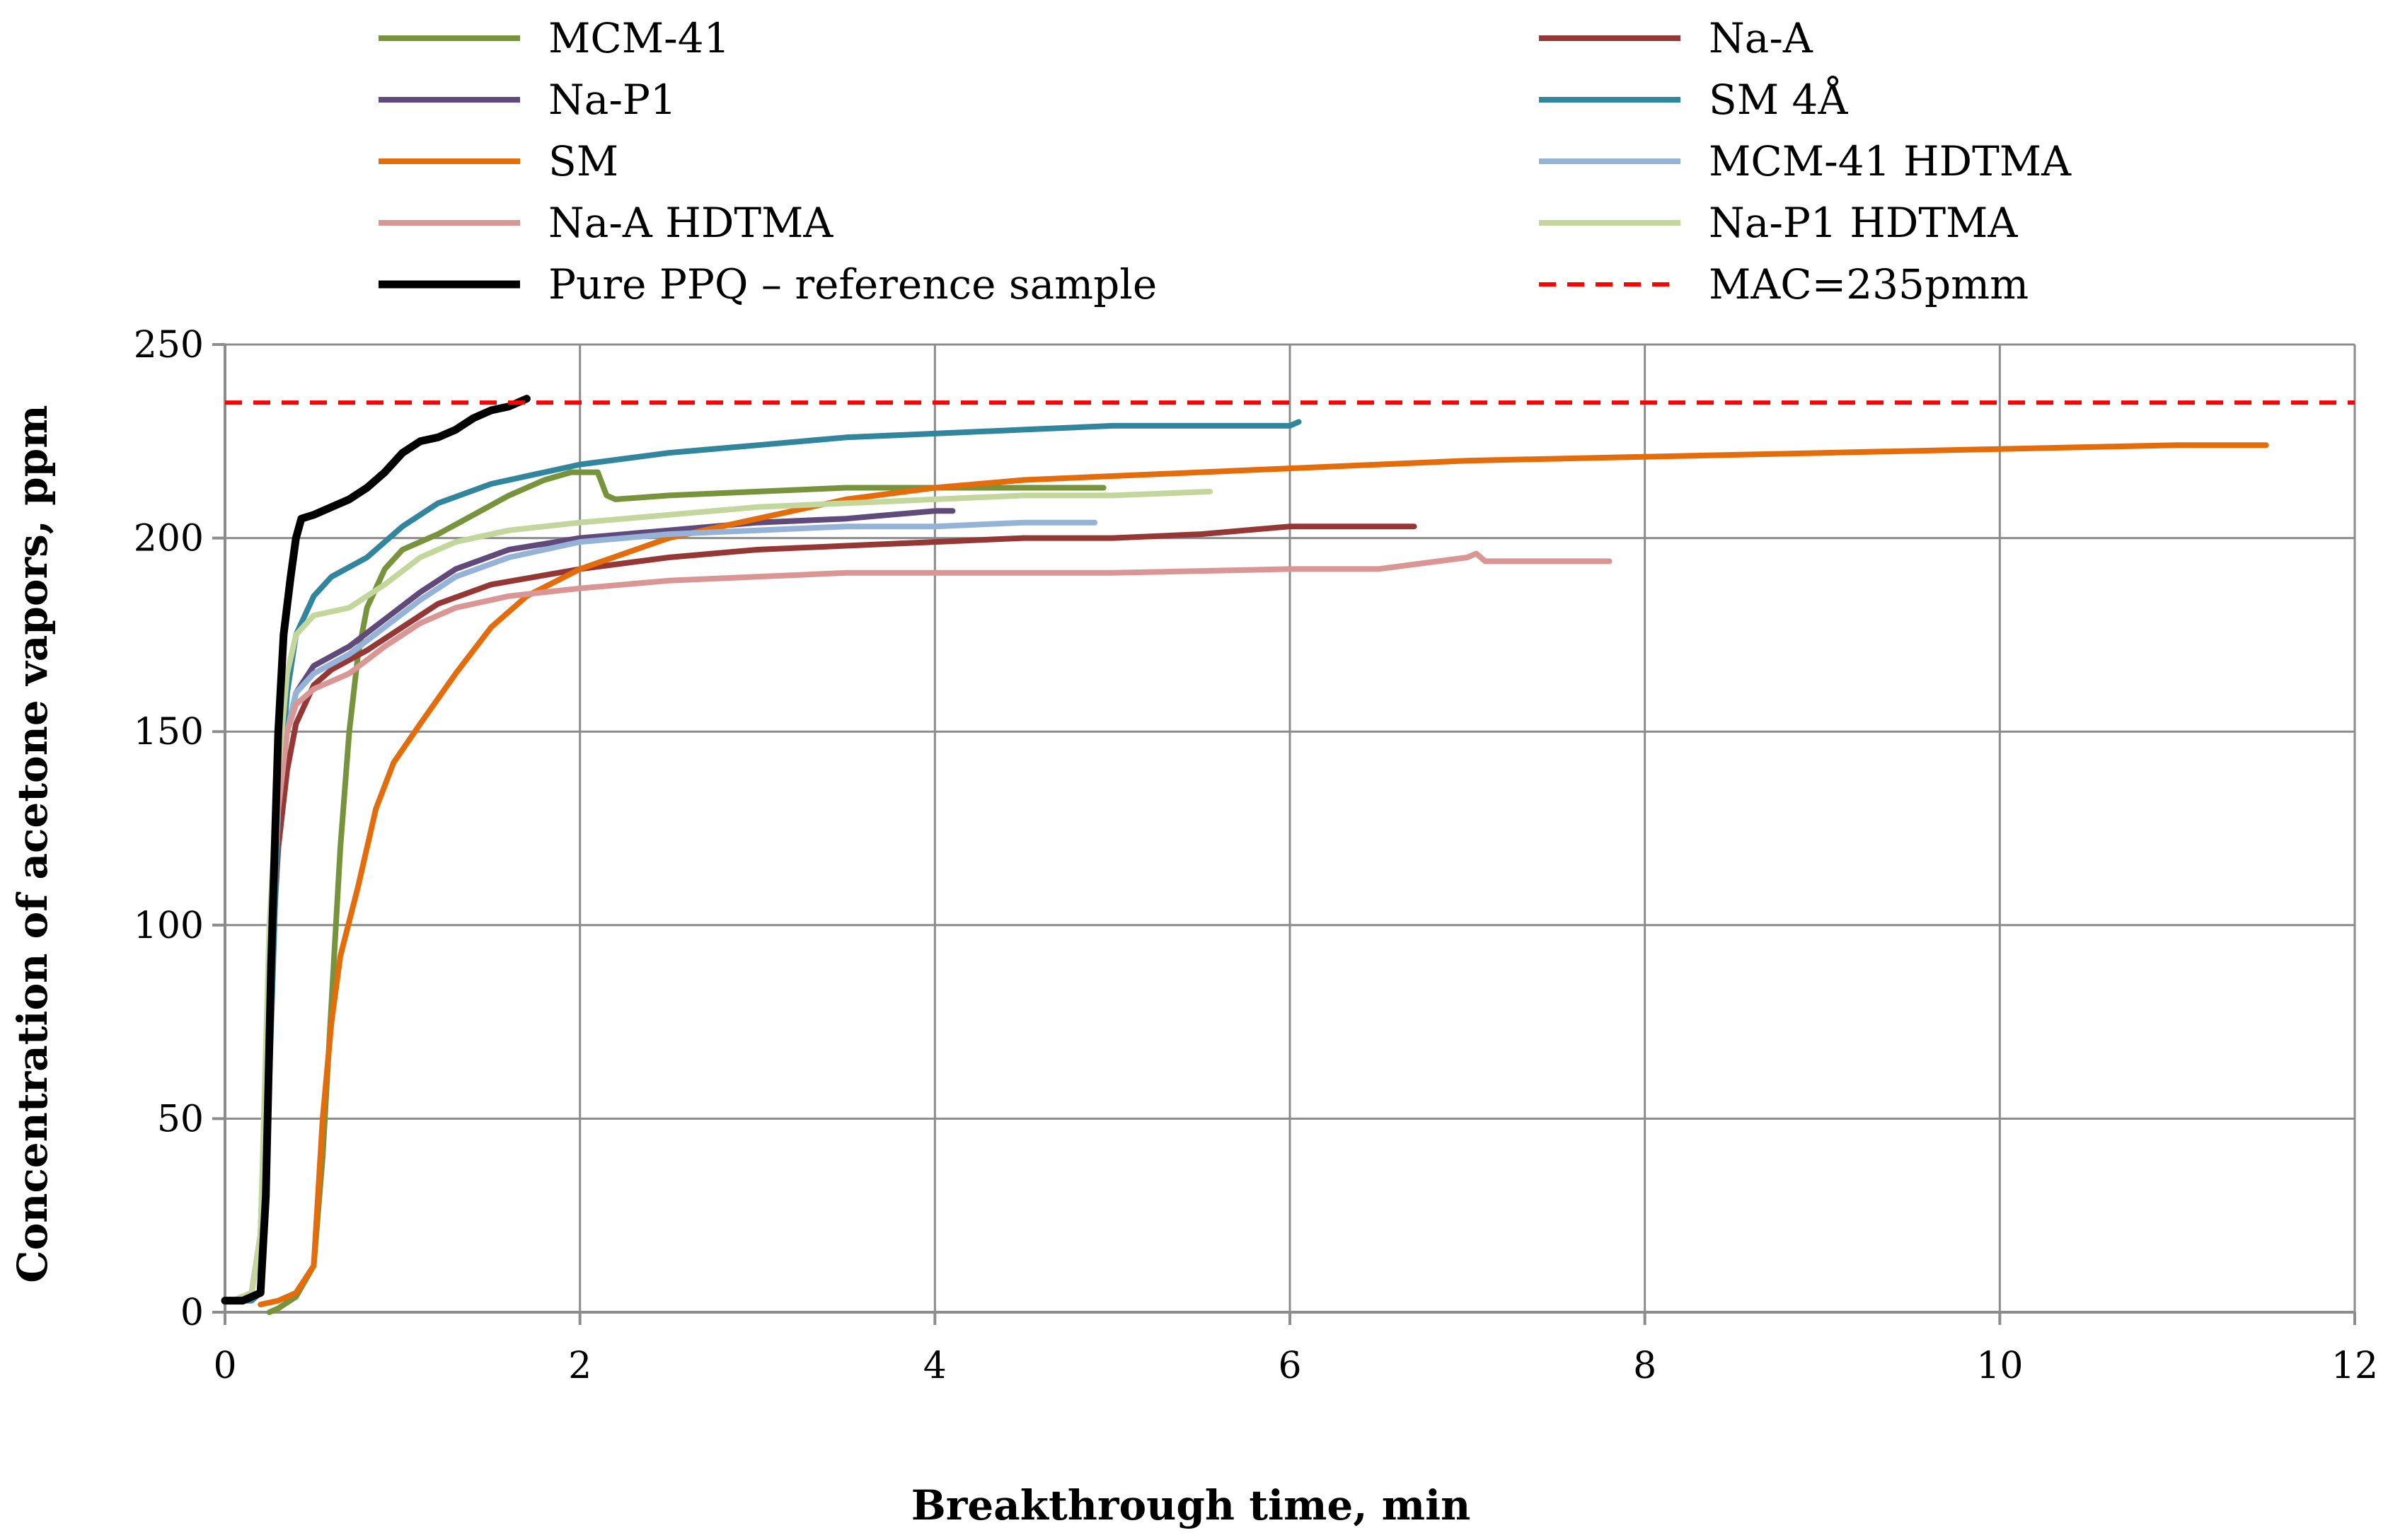 This screenshot has height=1540, width=2388. Describe the element at coordinates (32, 844) in the screenshot. I see `y-axis-title: Concentration of acetone vapors, ppm` at that location.